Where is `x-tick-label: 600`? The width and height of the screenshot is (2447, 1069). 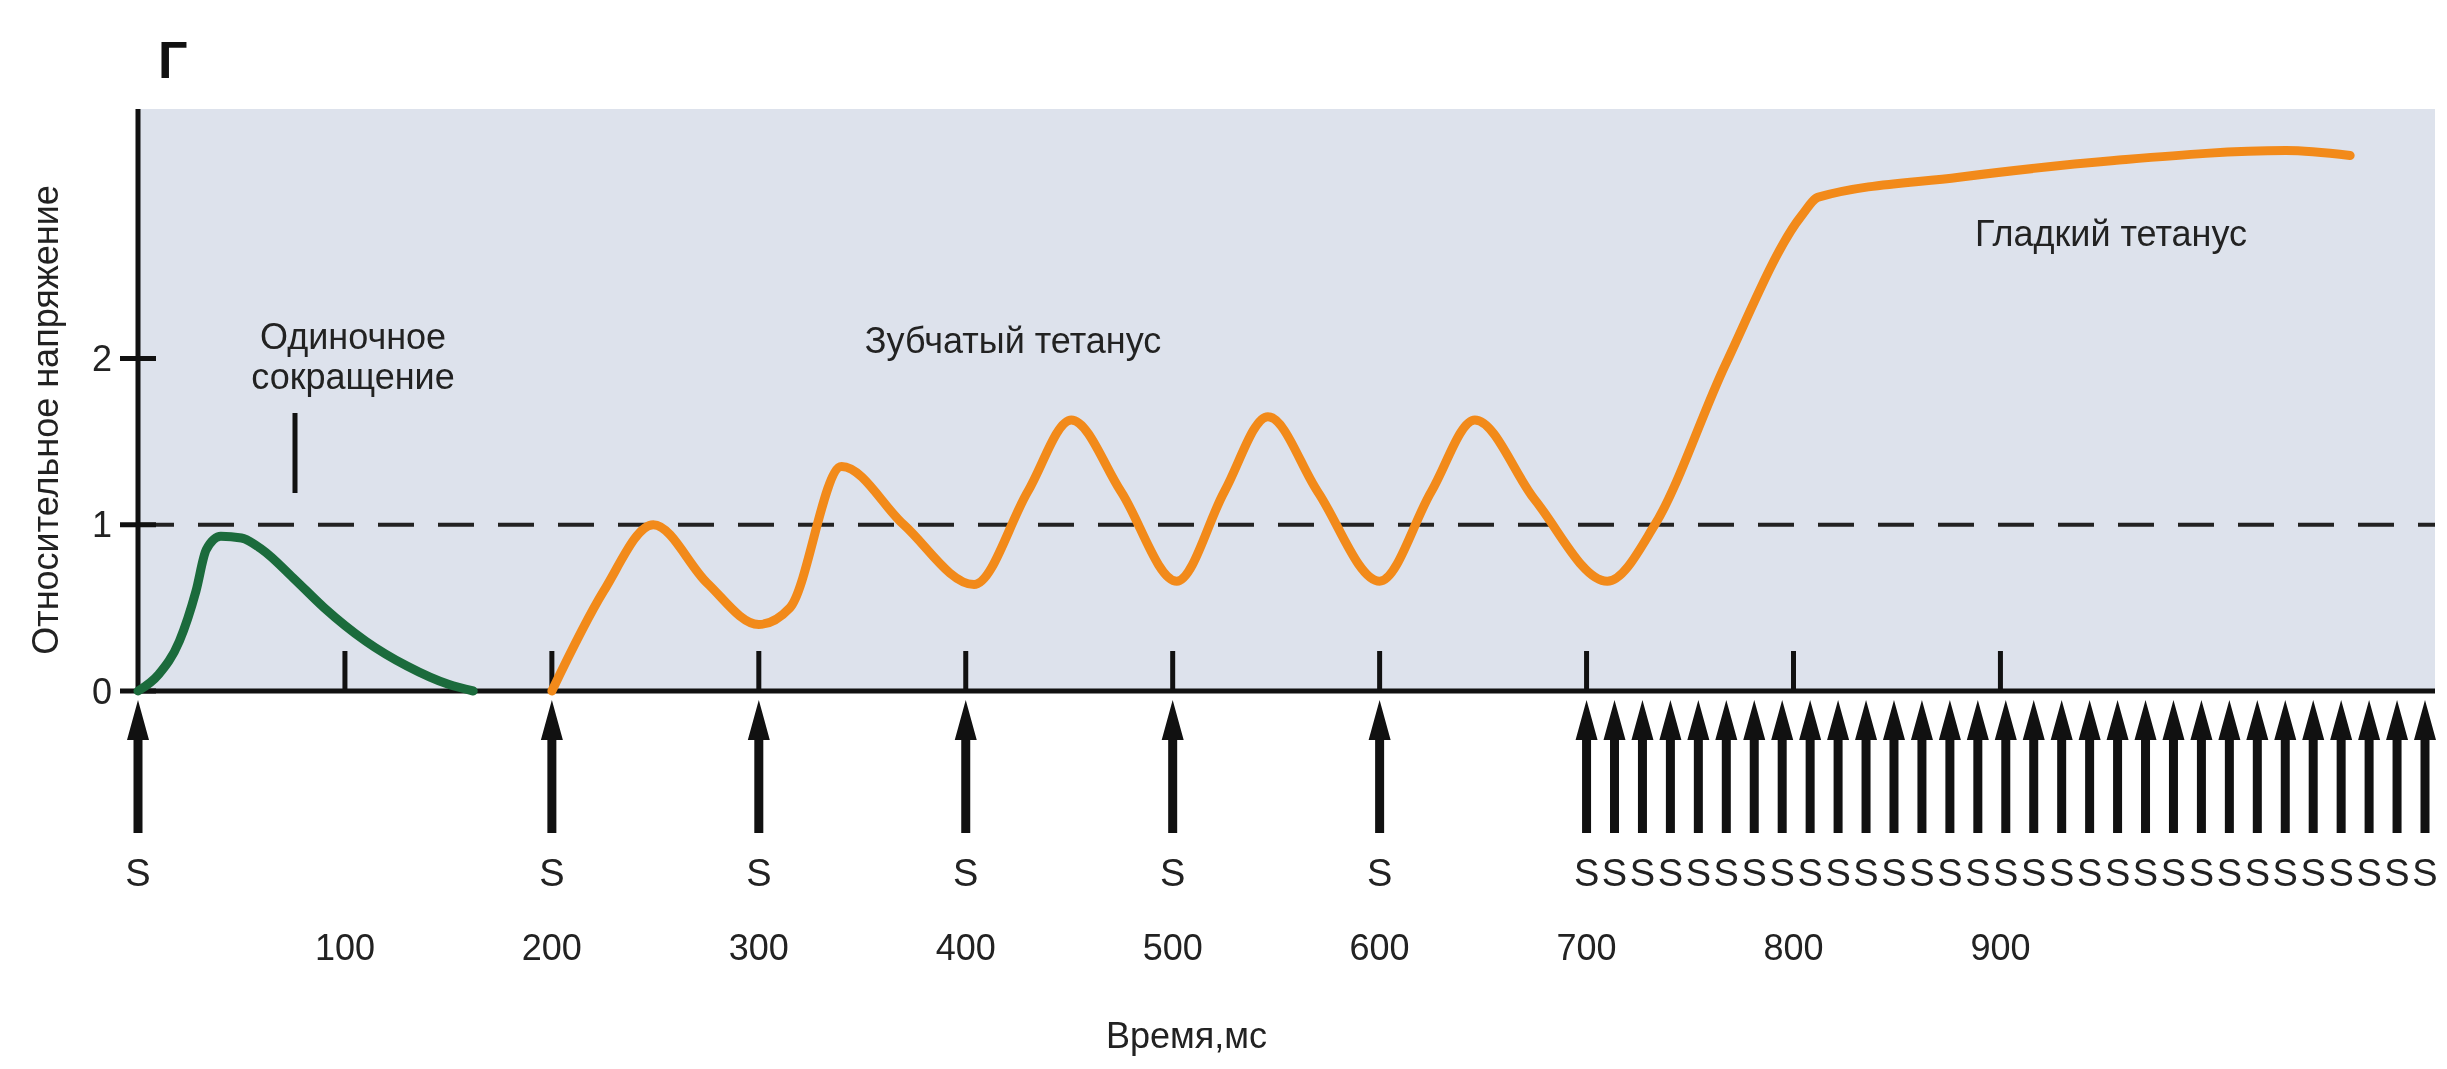
x-tick-label: 600 is located at coordinates (1379, 947).